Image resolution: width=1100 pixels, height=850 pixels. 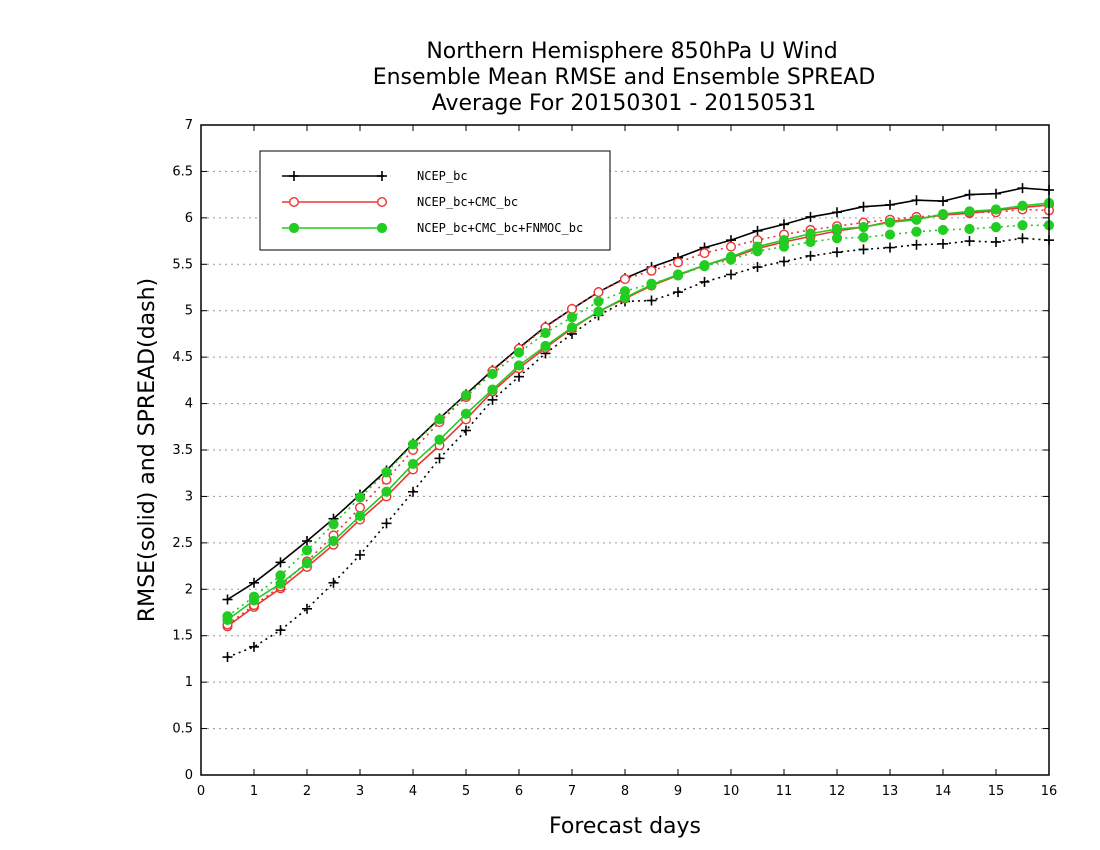 I want to click on legend-label: NCEP_bc, so click(x=442, y=176).